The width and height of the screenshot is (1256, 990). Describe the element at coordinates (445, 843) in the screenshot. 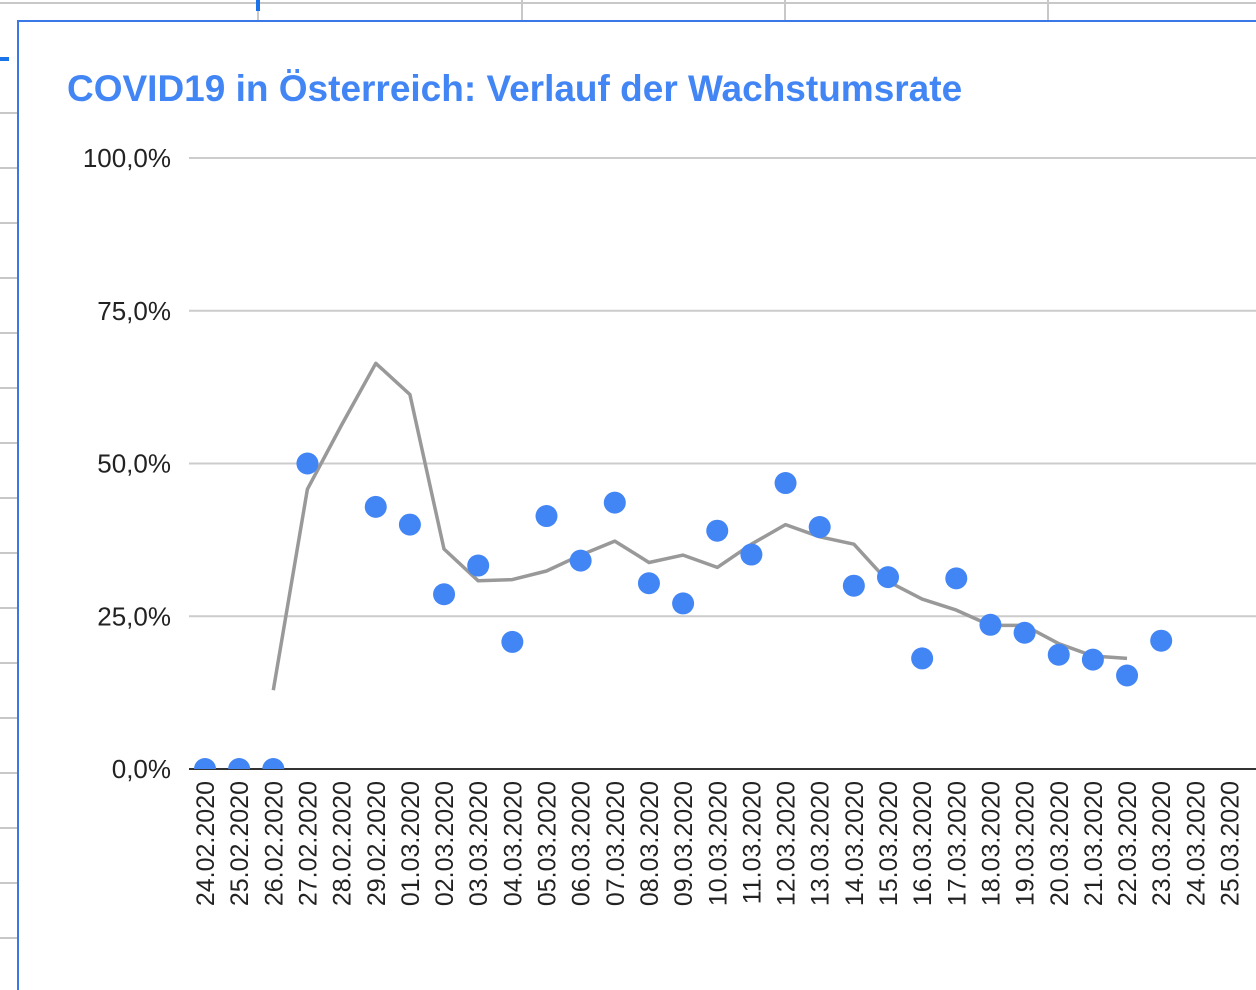

I see `x-tick-label: 02.03.2020` at that location.